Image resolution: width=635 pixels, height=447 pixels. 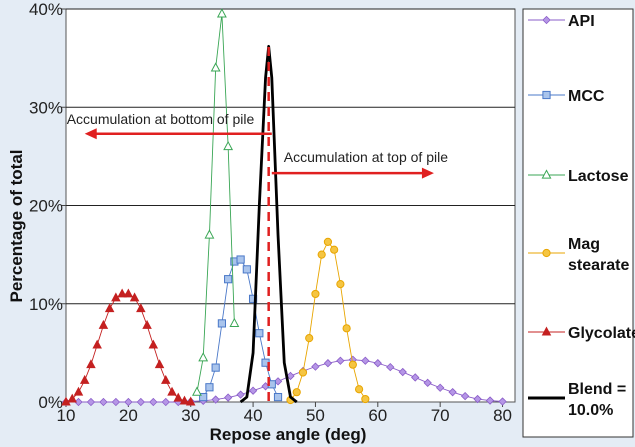 What do you see at coordinates (601, 333) in the screenshot?
I see `legend-label: Glycolate` at bounding box center [601, 333].